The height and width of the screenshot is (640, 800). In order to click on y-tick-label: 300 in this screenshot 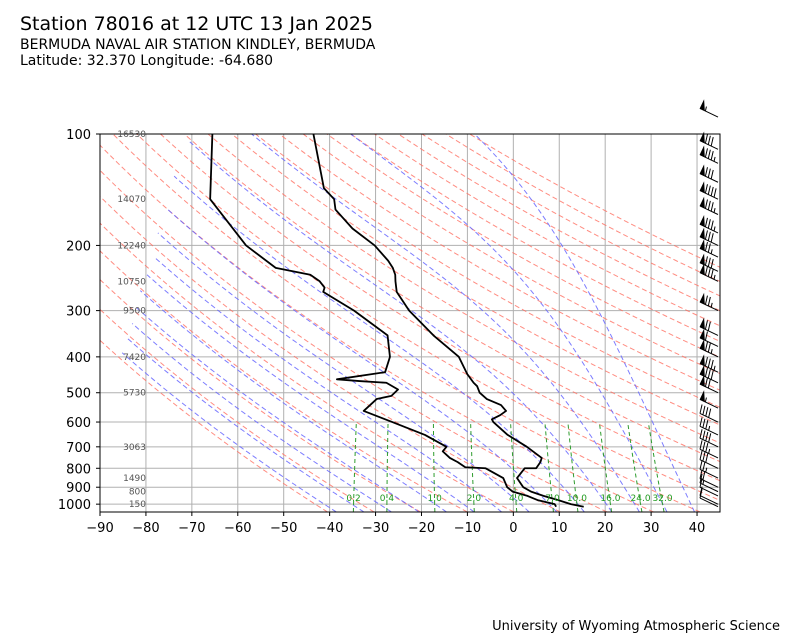, I will do `click(78, 312)`.